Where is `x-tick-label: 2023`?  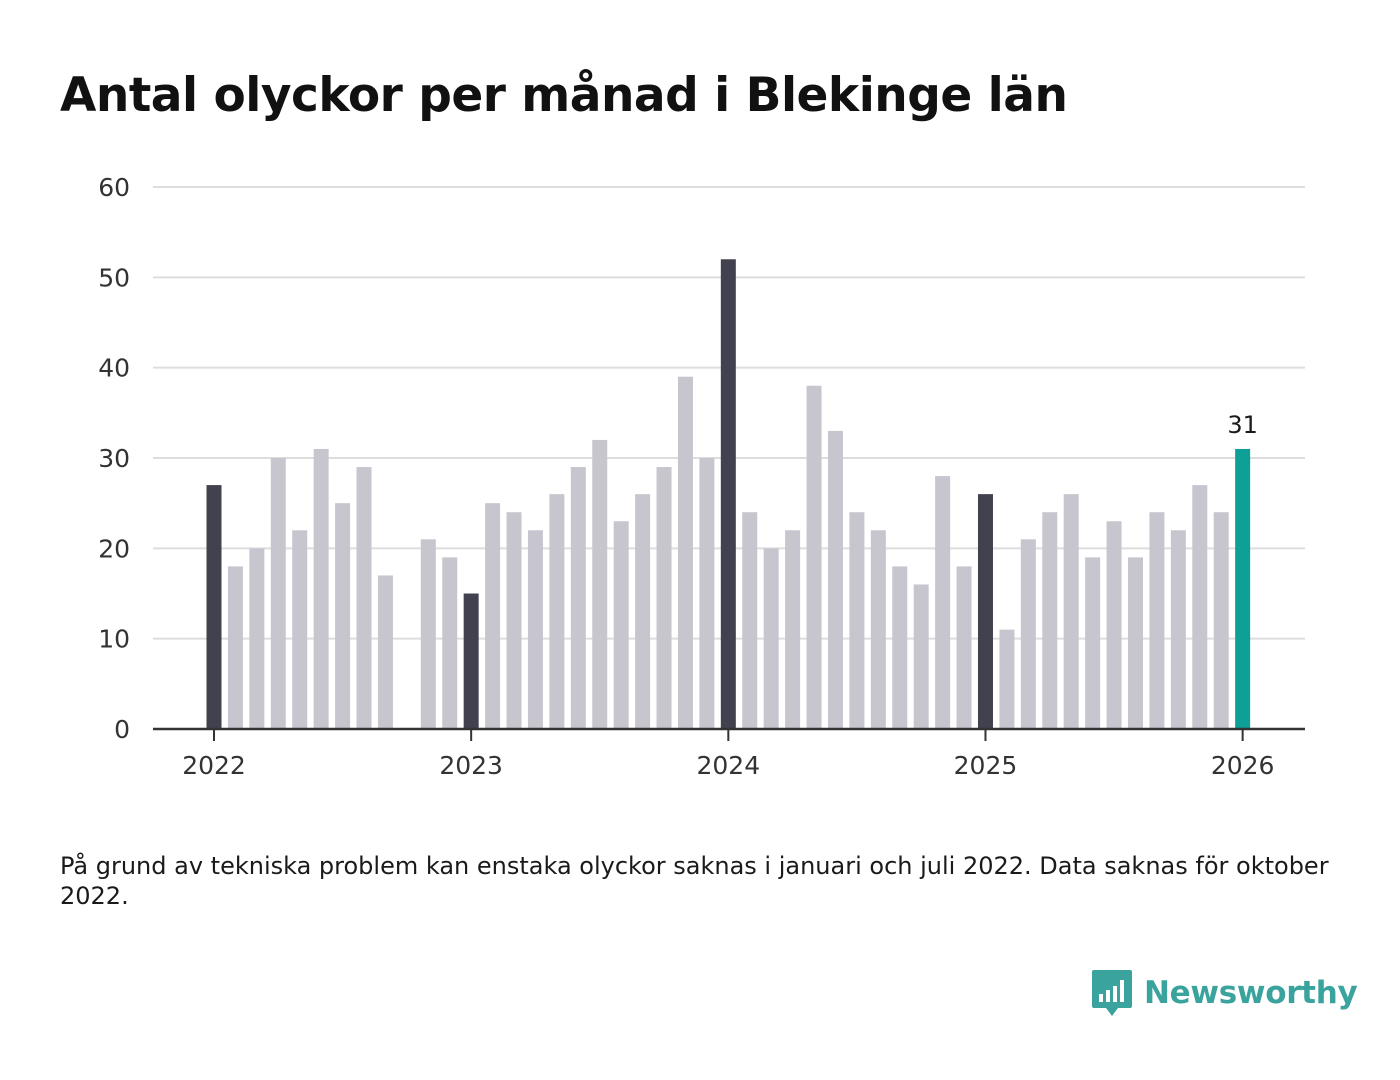
x-tick-label: 2023 is located at coordinates (471, 765).